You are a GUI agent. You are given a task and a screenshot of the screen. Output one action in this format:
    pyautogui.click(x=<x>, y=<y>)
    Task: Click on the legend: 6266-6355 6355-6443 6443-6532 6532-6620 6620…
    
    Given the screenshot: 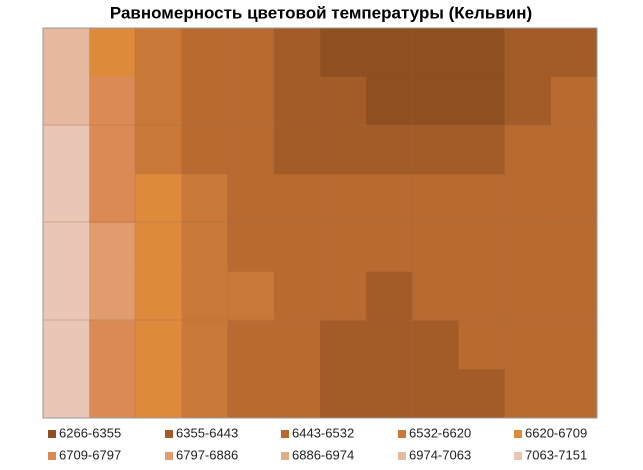 What is the action you would take?
    pyautogui.click(x=317, y=443)
    